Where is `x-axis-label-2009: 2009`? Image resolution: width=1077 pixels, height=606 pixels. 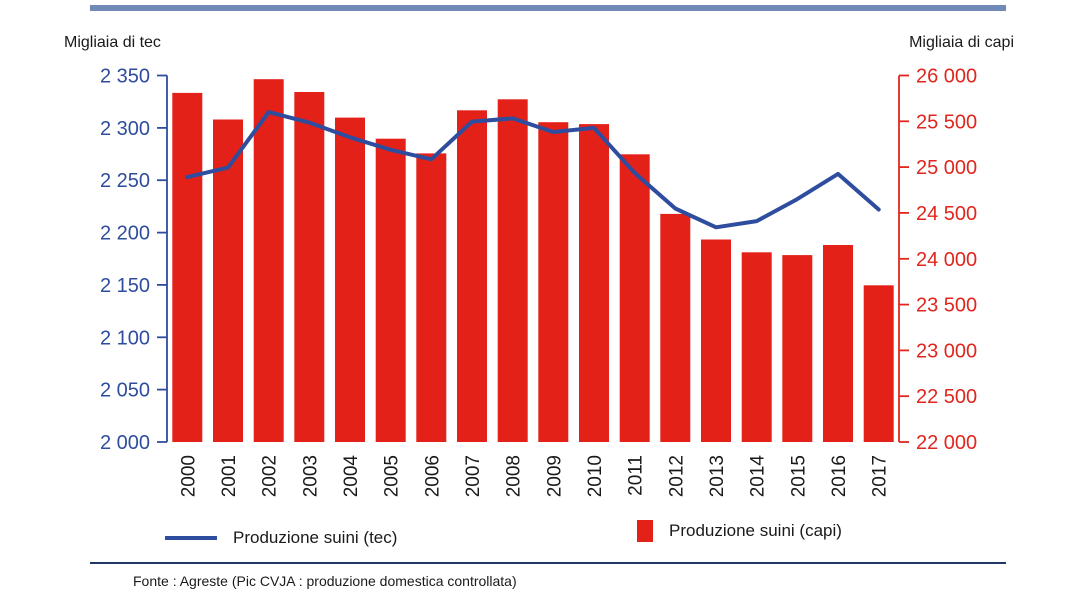
x-axis-label-2009: 2009 is located at coordinates (554, 476).